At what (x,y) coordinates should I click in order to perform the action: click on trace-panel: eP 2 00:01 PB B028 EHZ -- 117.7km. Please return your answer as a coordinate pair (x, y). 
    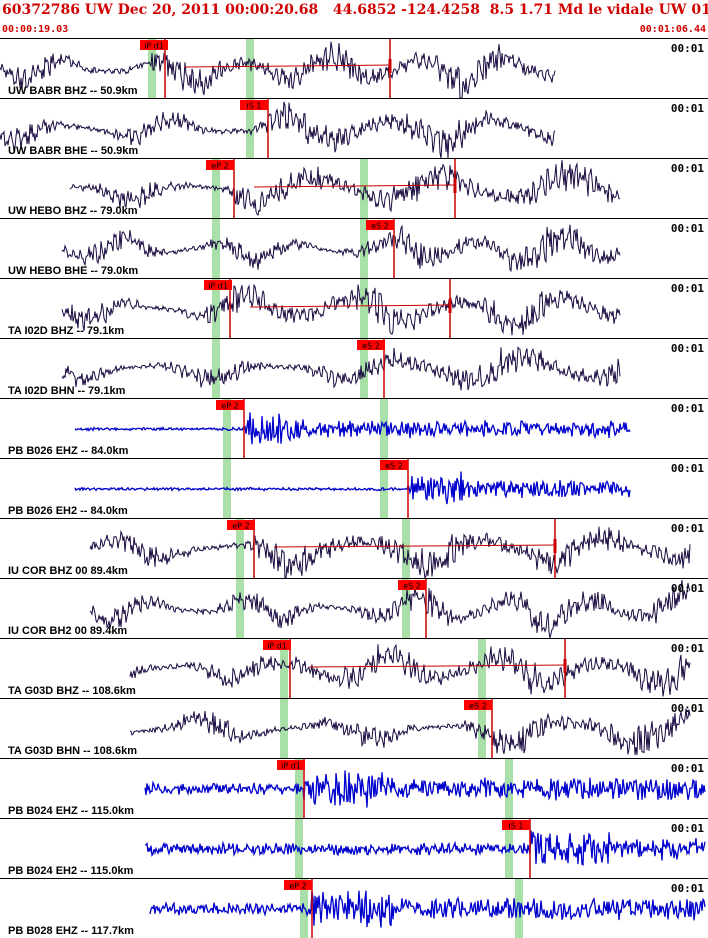
    Looking at the image, I should click on (354, 908).